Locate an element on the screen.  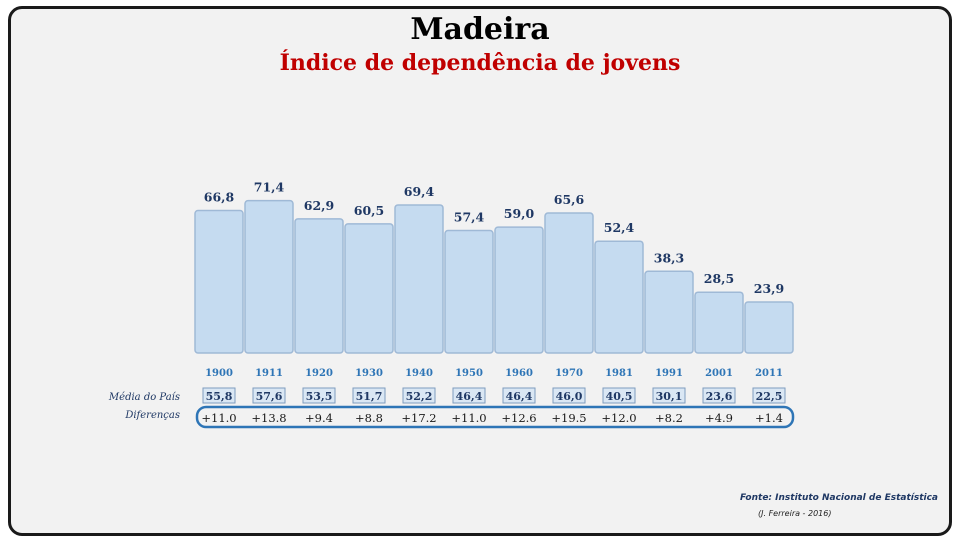
bar-1900 is located at coordinates (219, 281).